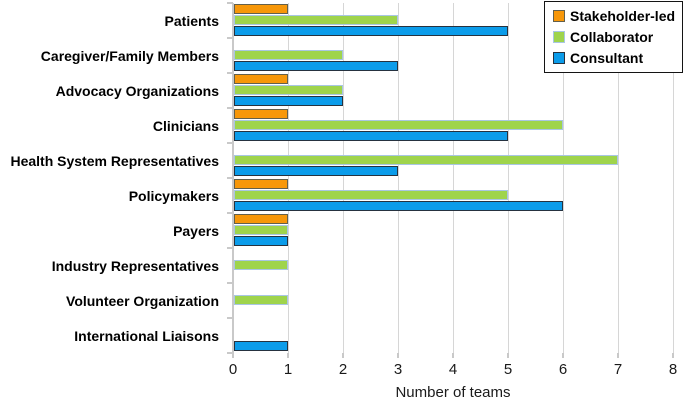 Image resolution: width=685 pixels, height=405 pixels. I want to click on category-label-7: Industry Representatives, so click(135, 265).